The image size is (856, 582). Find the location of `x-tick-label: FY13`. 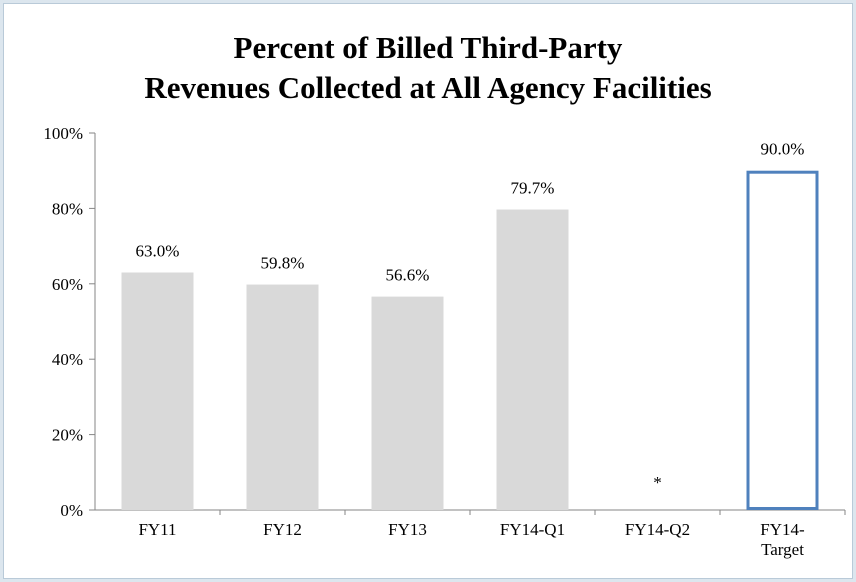

x-tick-label: FY13 is located at coordinates (407, 529).